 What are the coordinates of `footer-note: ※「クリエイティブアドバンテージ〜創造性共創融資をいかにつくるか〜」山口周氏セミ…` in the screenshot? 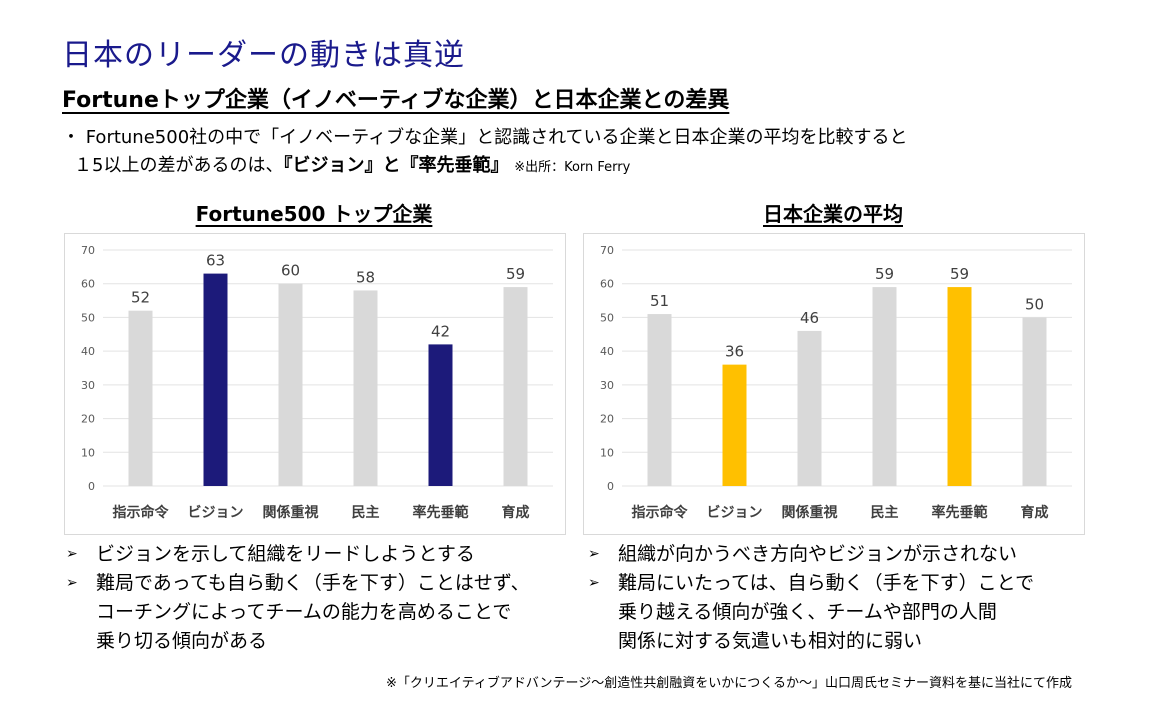 It's located at (729, 683).